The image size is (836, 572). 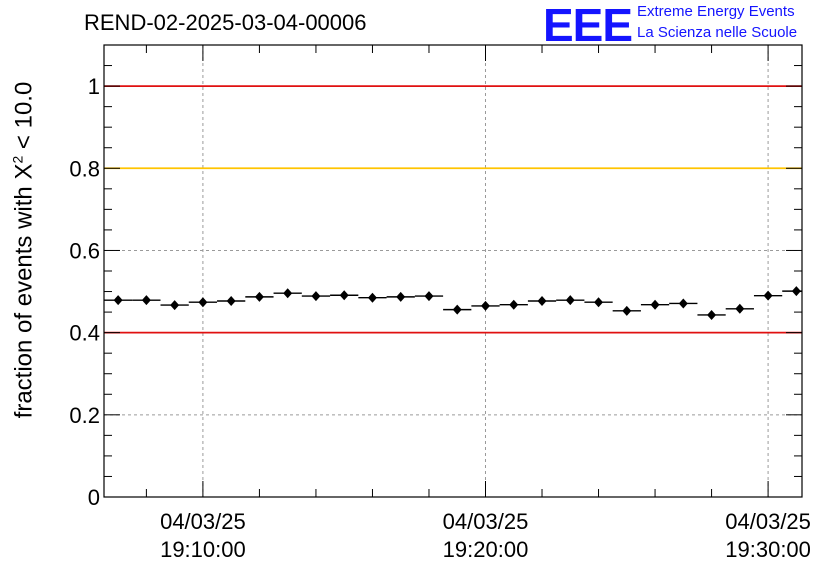 I want to click on eee-logo: EEE, so click(x=588, y=25).